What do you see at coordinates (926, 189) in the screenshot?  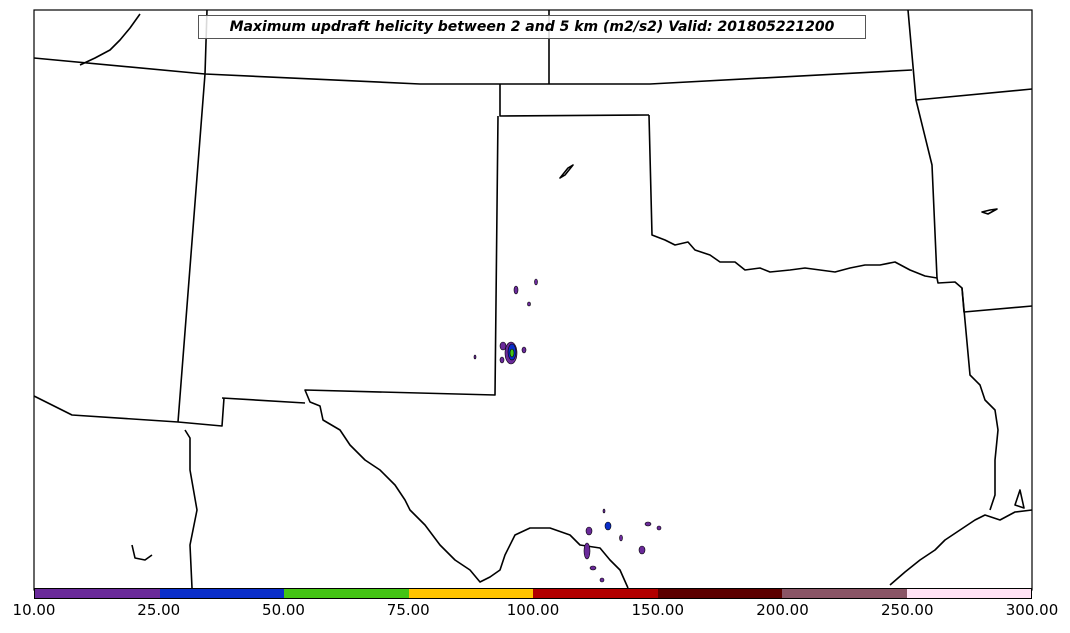 I see `state-boundary-oklahoma-arkansas` at bounding box center [926, 189].